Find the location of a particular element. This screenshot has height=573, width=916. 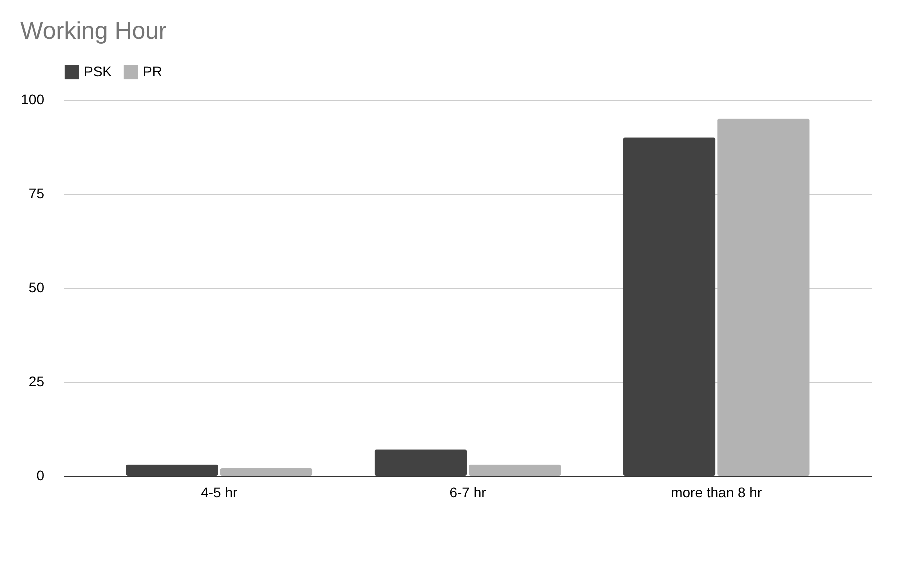

legend-label: PR is located at coordinates (152, 71).